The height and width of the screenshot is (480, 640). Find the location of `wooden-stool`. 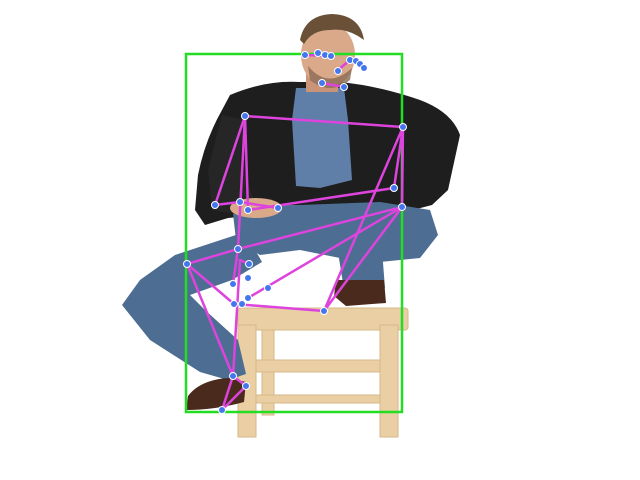

wooden-stool is located at coordinates (323, 372).